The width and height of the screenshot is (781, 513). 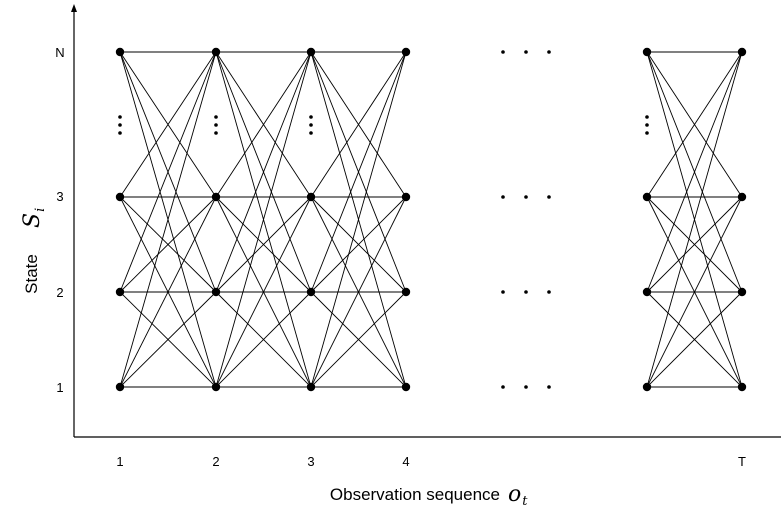 I want to click on x-axis-symbol-letter: o, so click(x=514, y=494).